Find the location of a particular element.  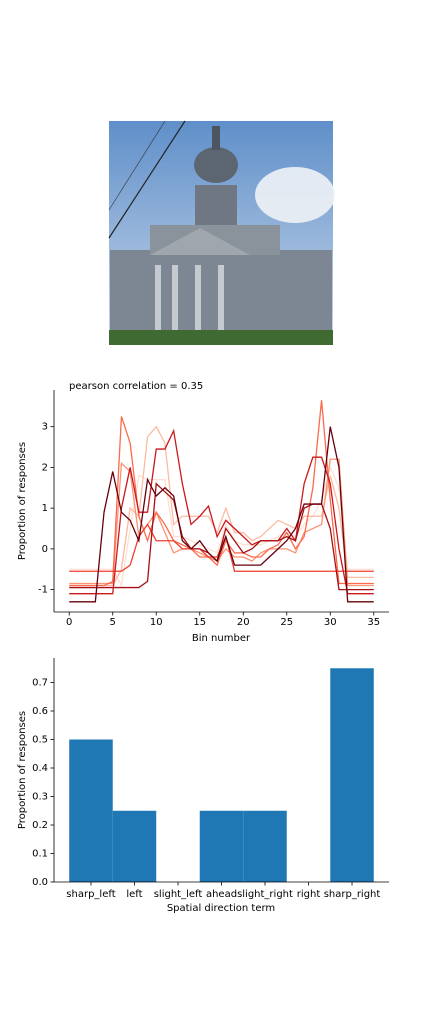

x-tick-label: 0 is located at coordinates (69, 622).